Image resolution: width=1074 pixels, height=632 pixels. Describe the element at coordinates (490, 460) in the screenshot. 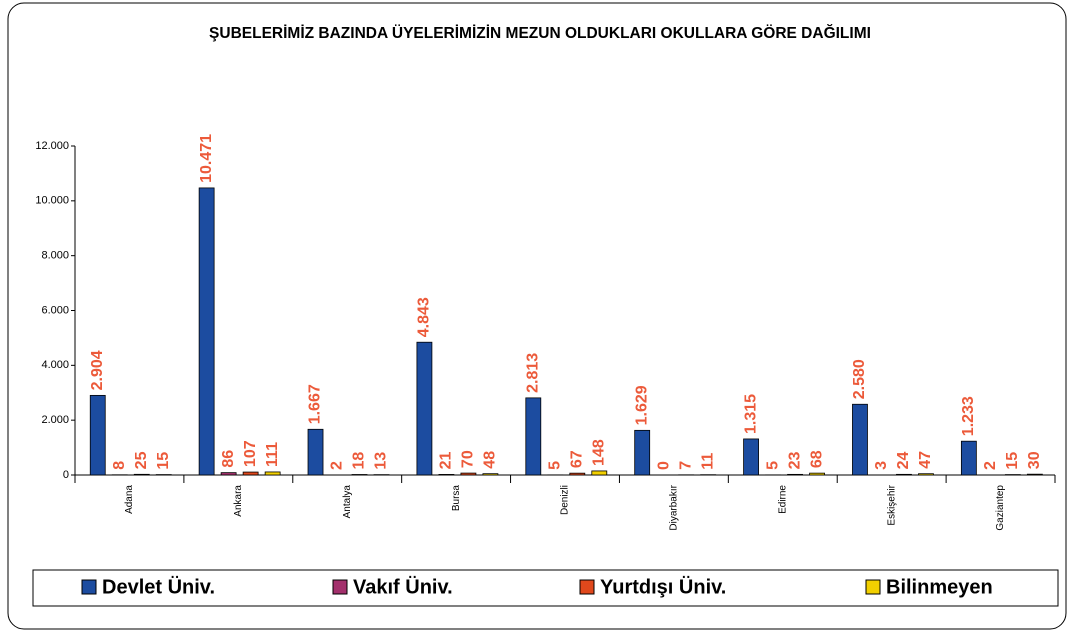

I see `data-label: 48` at that location.